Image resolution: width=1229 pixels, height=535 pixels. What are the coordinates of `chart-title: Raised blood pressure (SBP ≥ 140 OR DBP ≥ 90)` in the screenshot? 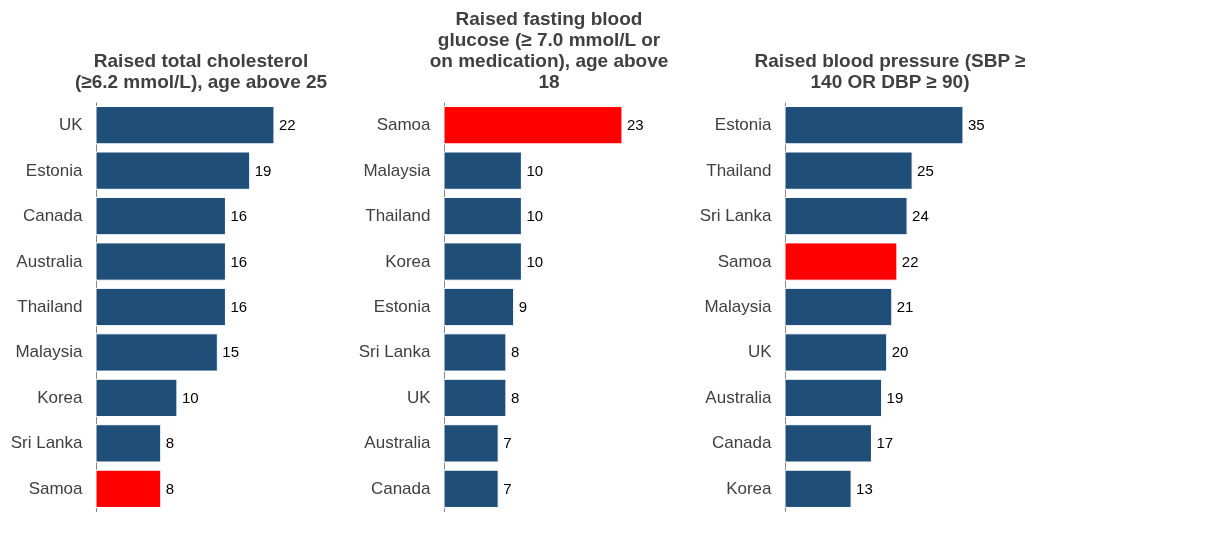 It's located at (890, 71).